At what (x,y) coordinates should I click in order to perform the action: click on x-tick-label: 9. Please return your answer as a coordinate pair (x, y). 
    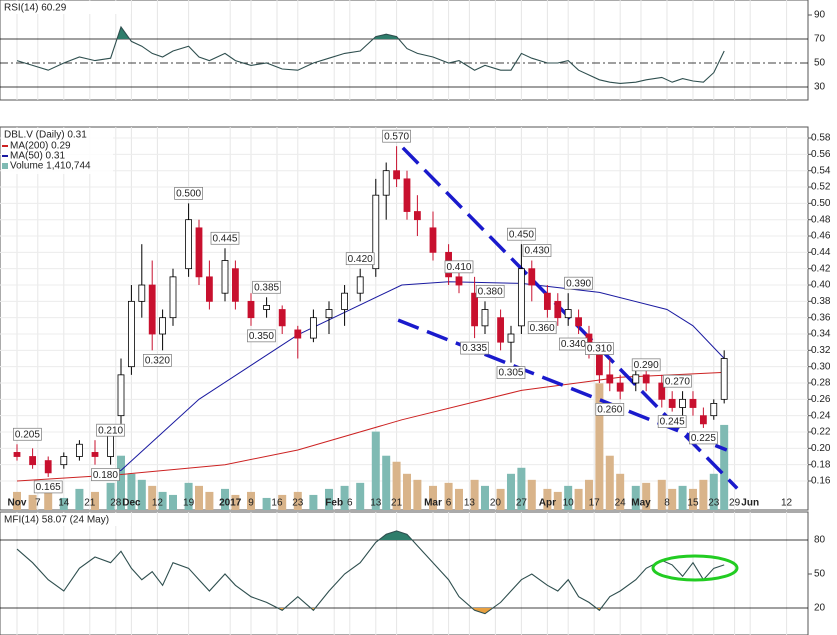
    Looking at the image, I should click on (251, 503).